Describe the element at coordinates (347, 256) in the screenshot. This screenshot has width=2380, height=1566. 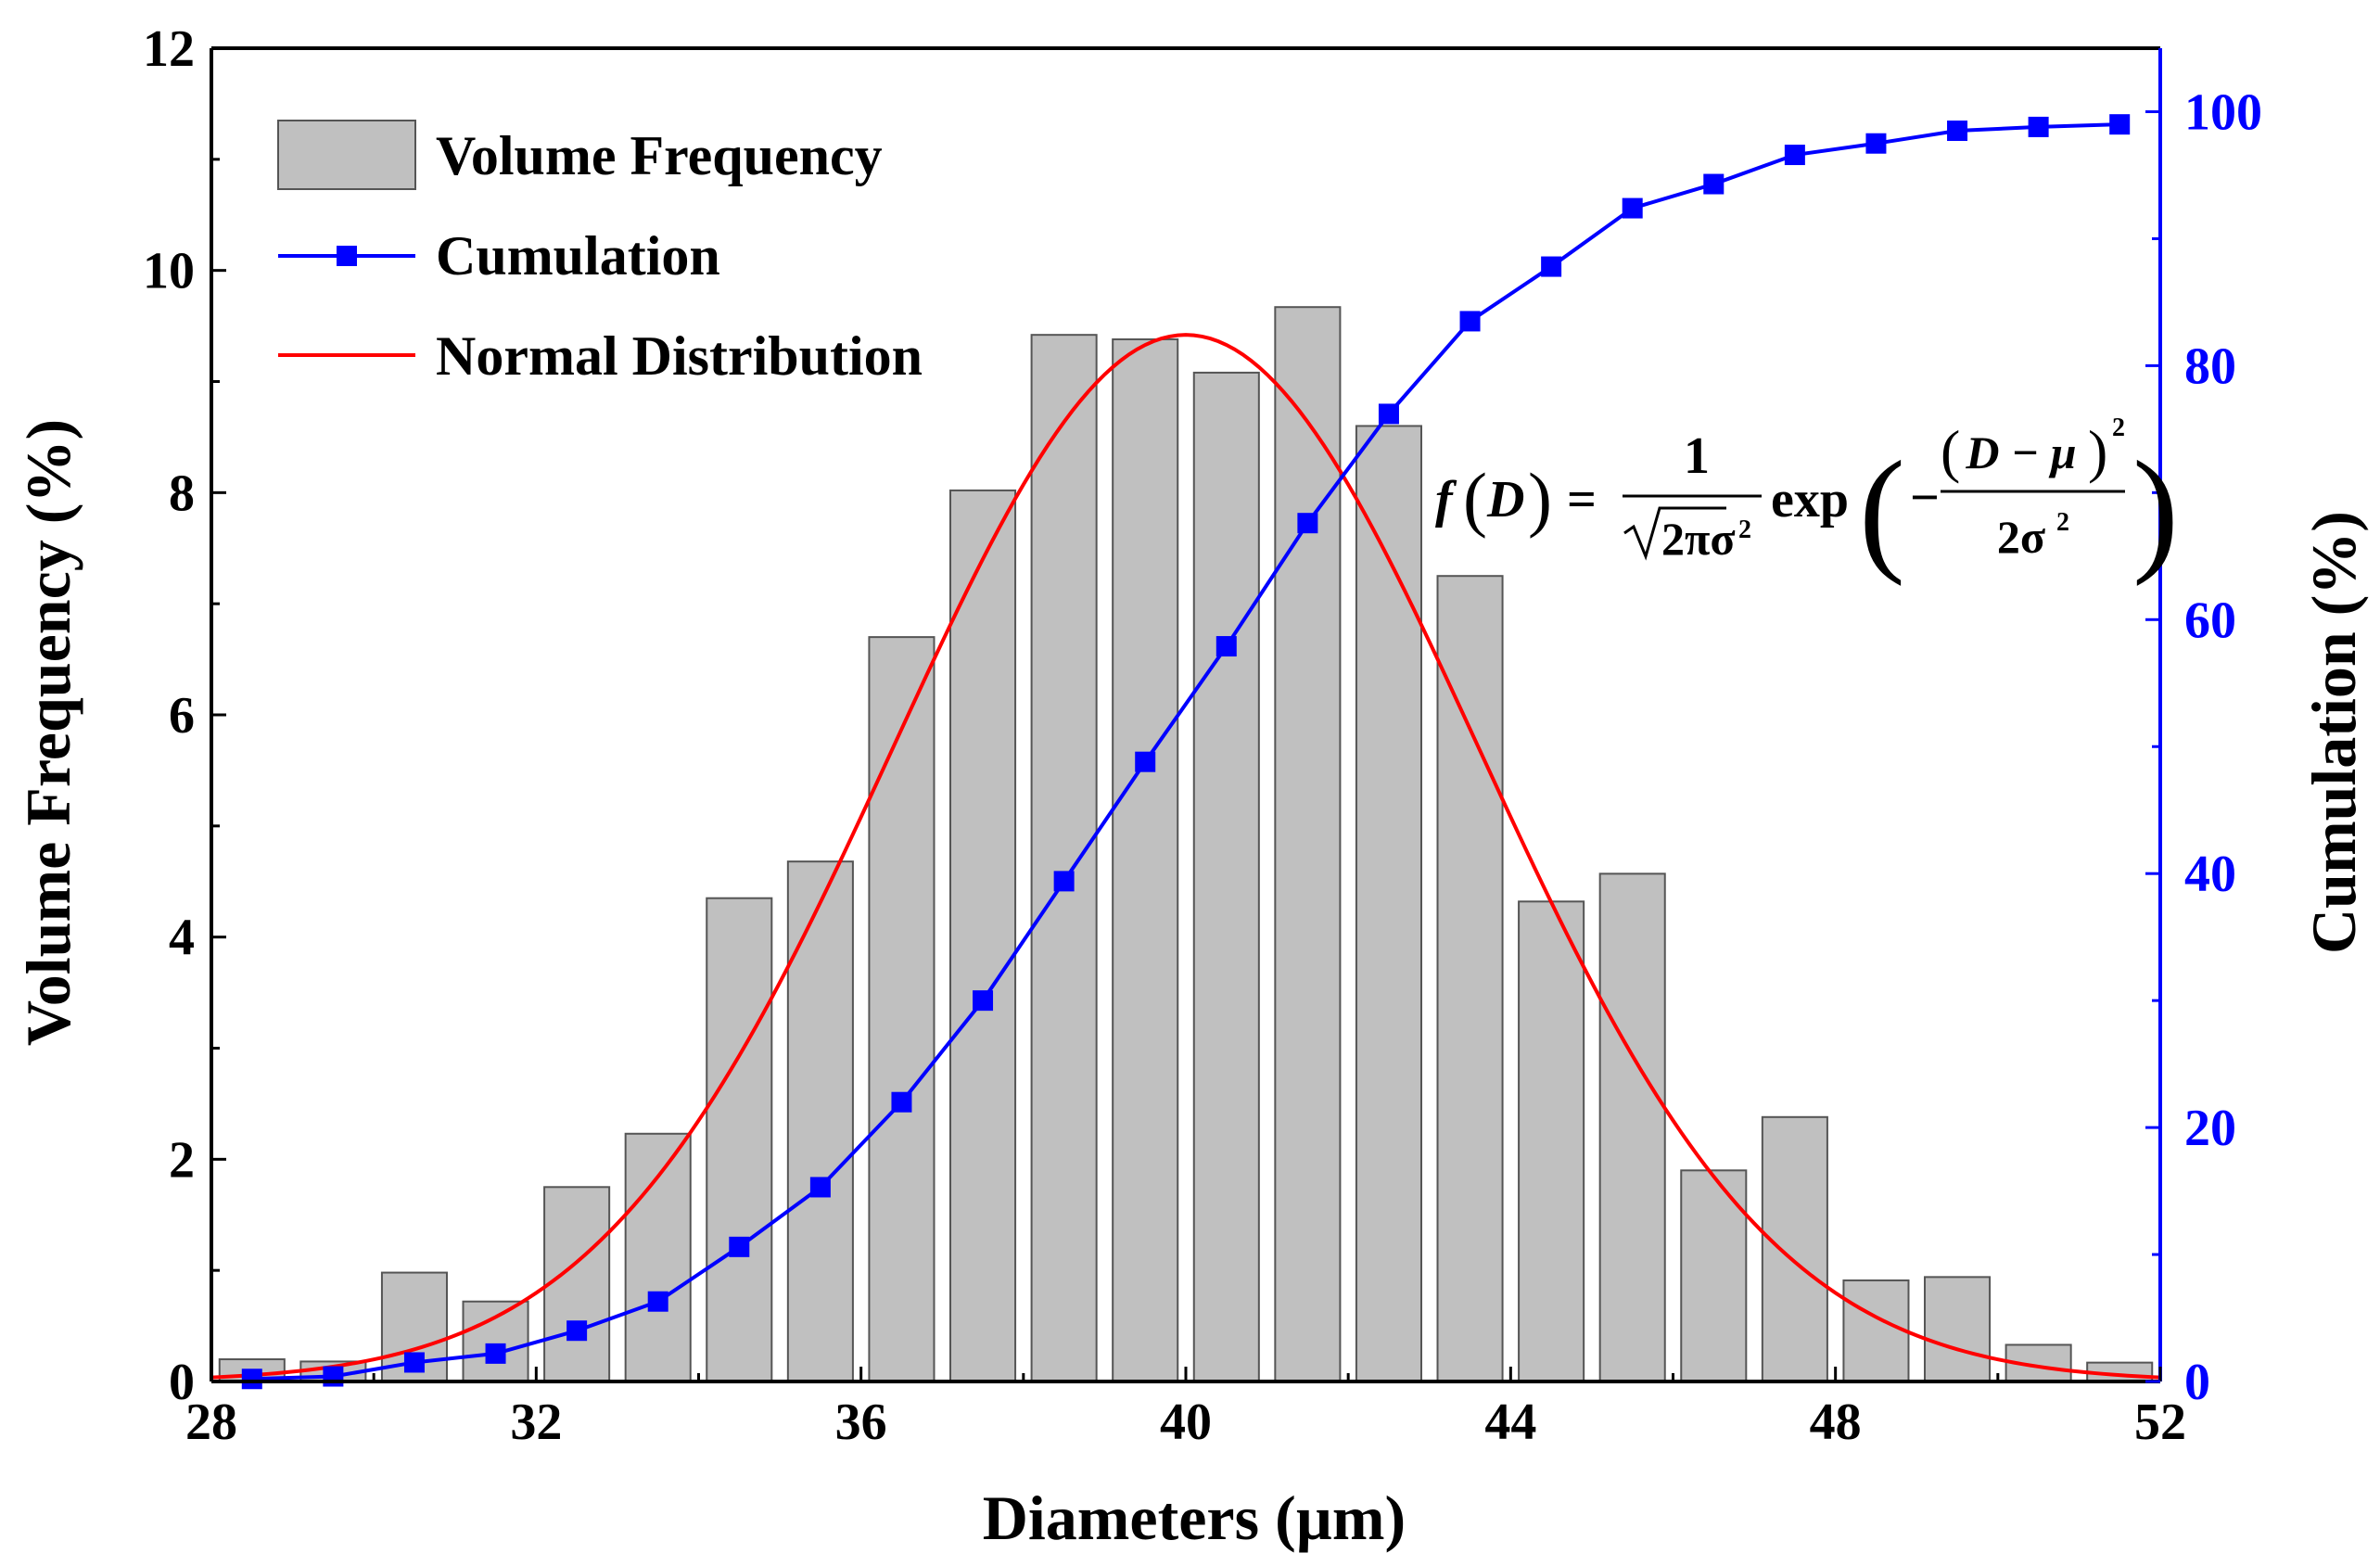
I see `legend-swatch-cumulation-marker` at that location.